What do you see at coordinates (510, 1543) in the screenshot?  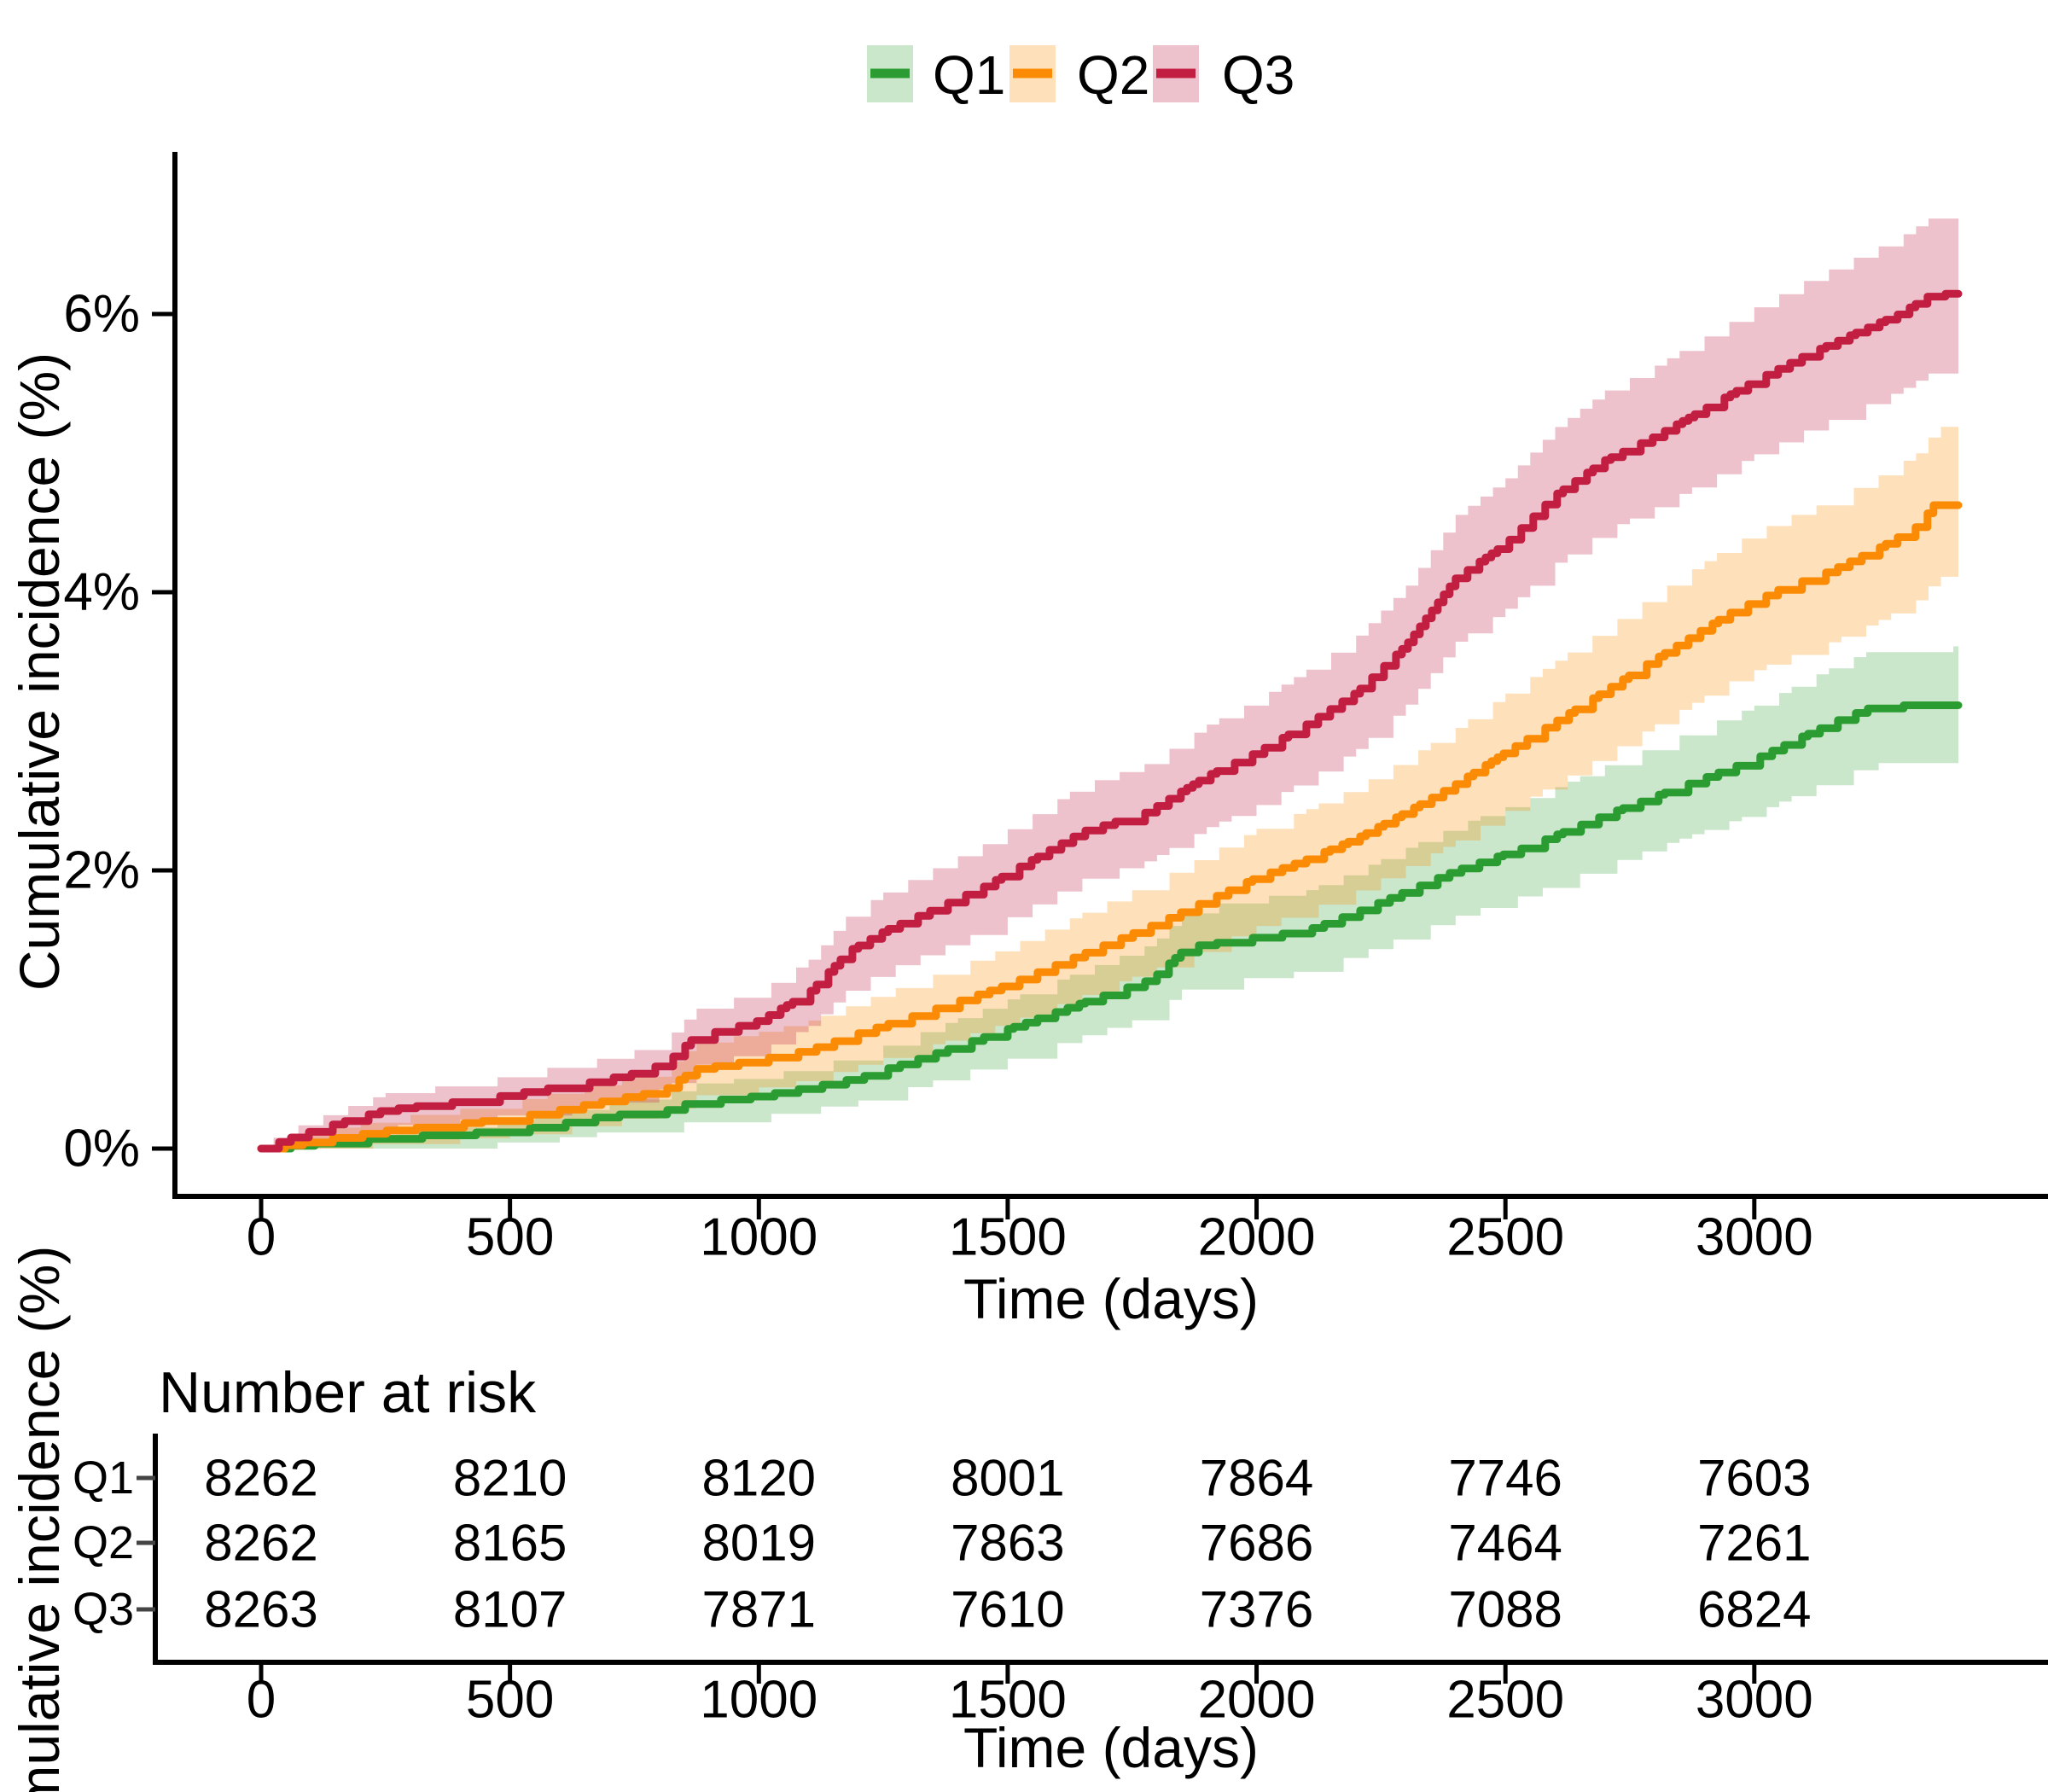 I see `risk-count-cell: 8165` at bounding box center [510, 1543].